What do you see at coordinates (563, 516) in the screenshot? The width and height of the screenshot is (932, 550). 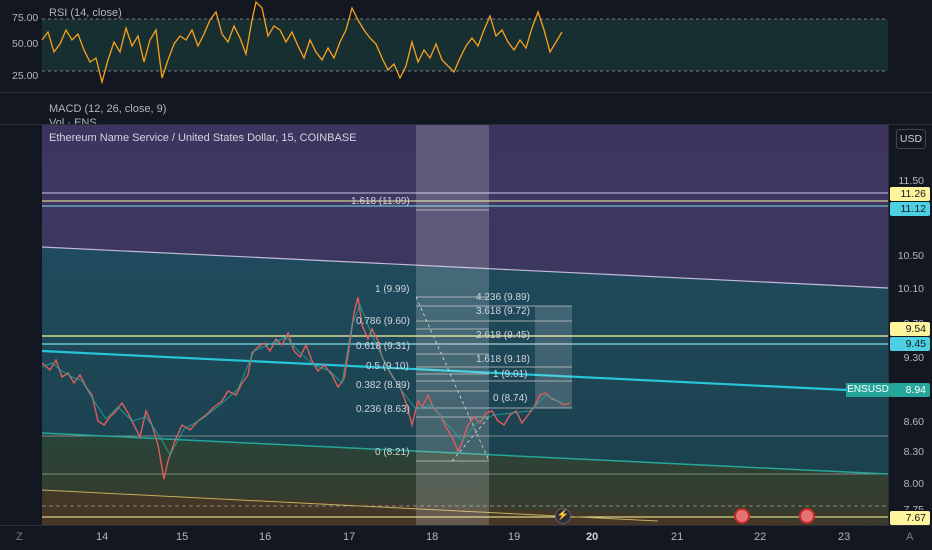 I see `lightning-icon: ⚡` at bounding box center [563, 516].